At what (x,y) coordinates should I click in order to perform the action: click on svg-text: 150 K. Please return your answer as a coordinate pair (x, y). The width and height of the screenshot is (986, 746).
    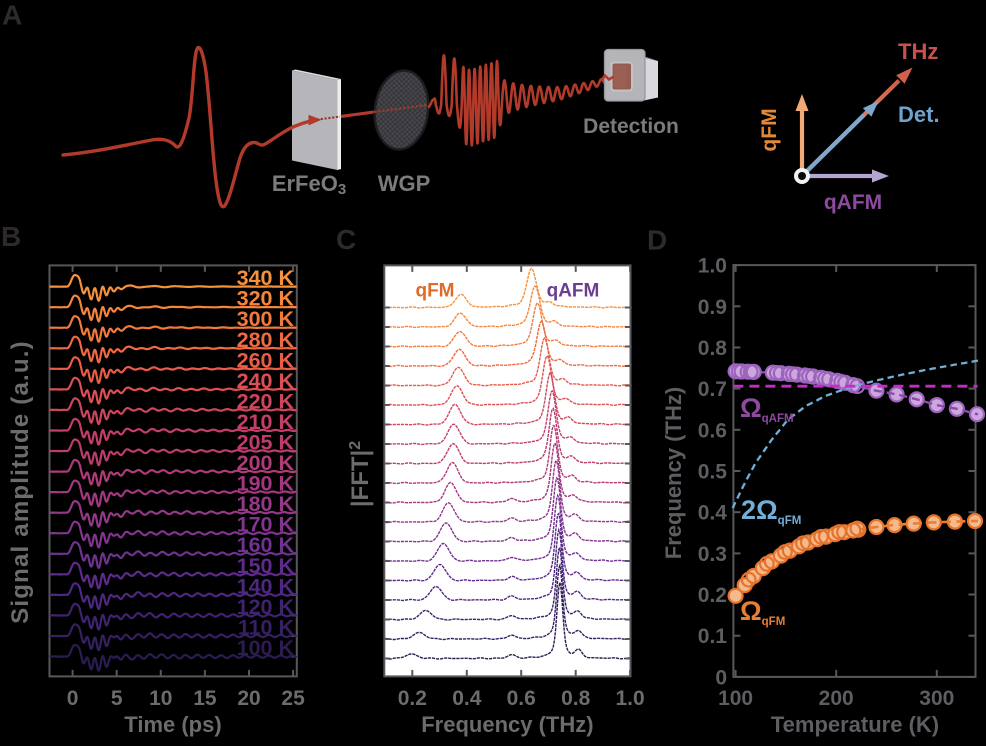
    Looking at the image, I should click on (266, 566).